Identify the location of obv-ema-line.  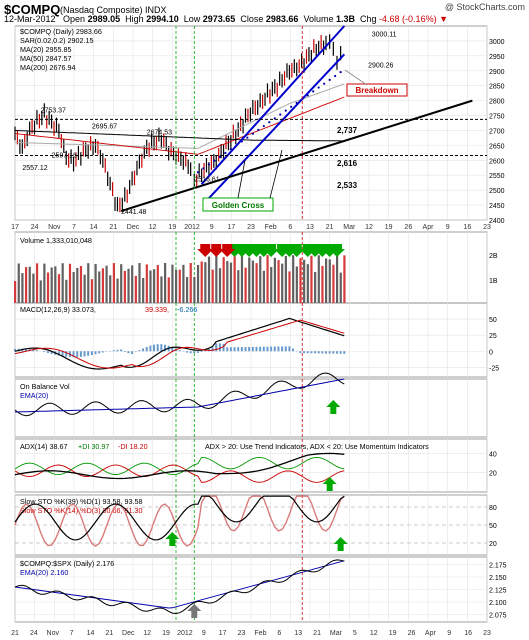
(179, 395).